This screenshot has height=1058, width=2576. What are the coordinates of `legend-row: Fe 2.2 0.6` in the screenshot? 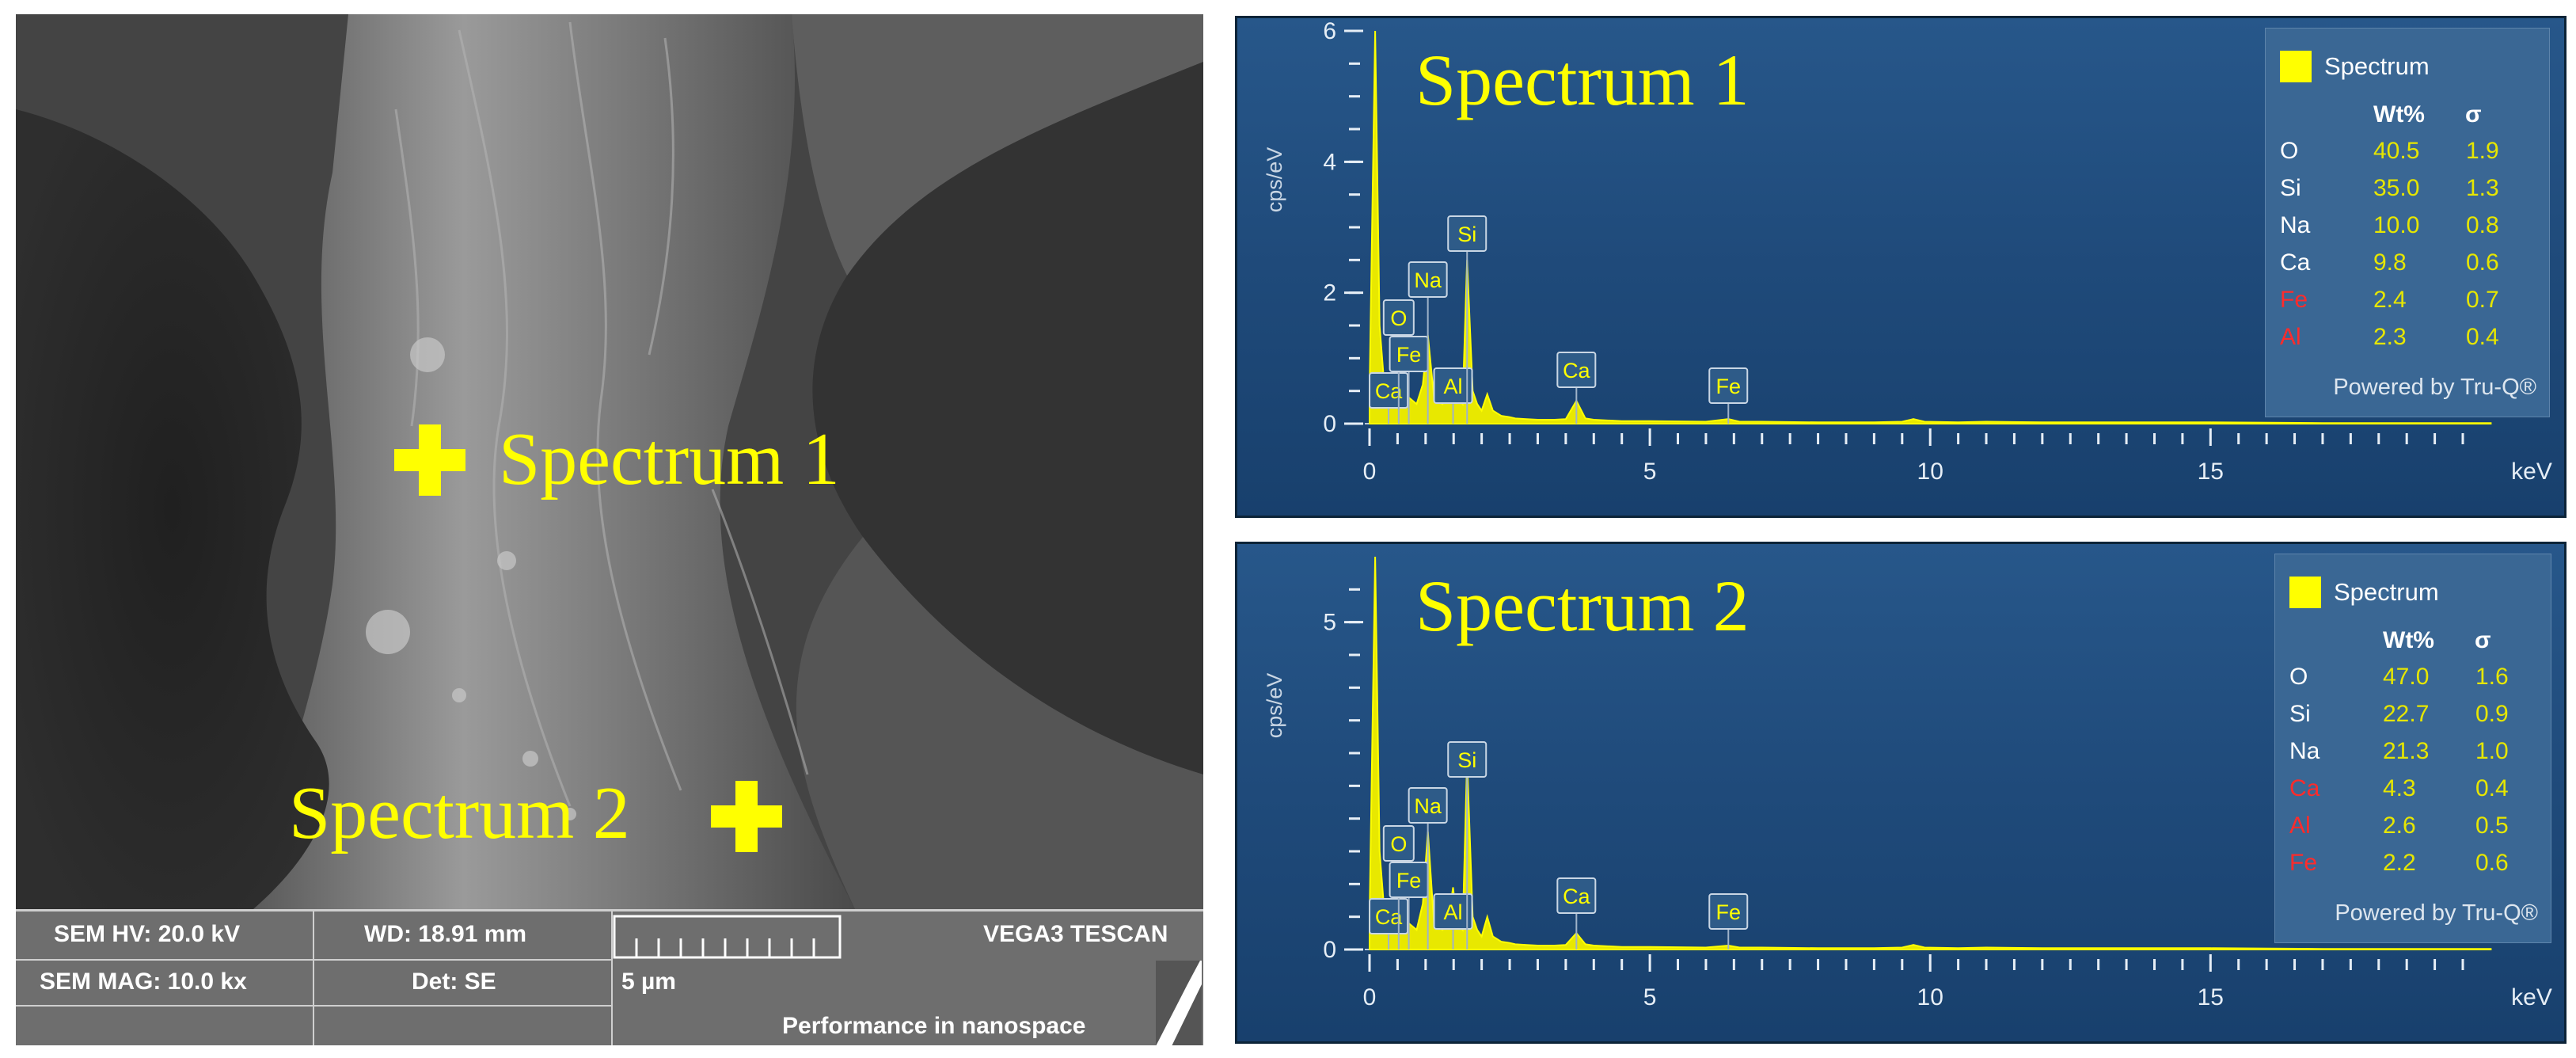 It's located at (2416, 868).